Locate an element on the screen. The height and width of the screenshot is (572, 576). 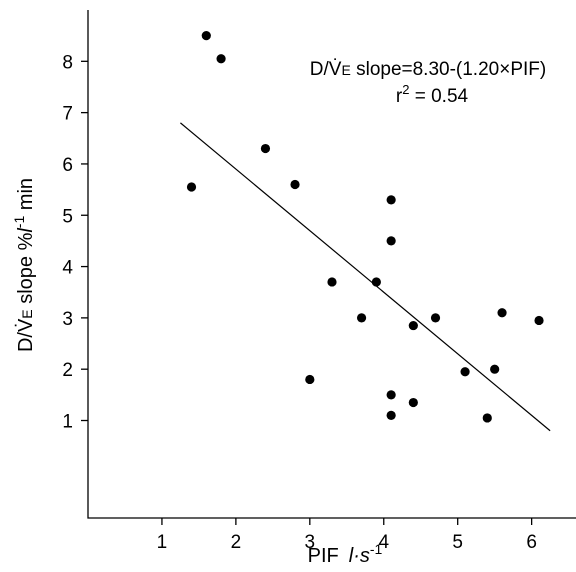
x-tick-label: 3 is located at coordinates (310, 542).